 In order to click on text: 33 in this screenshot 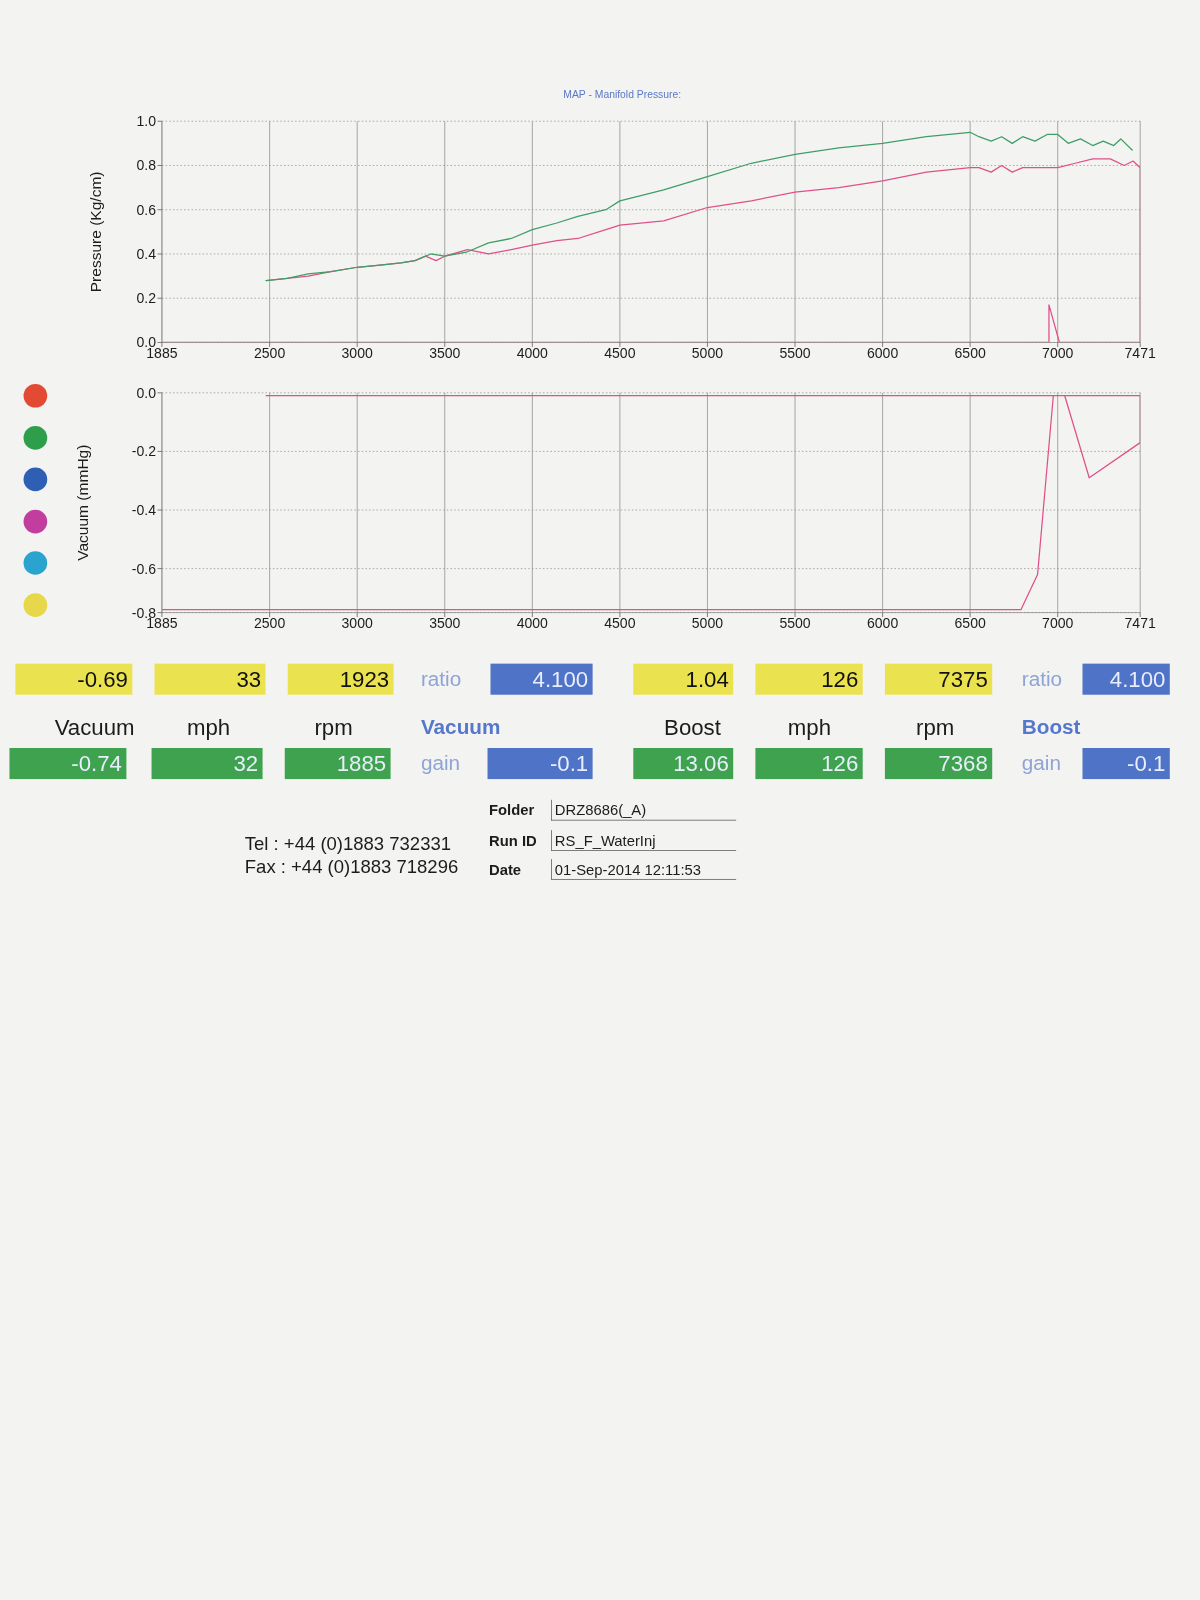, I will do `click(249, 679)`.